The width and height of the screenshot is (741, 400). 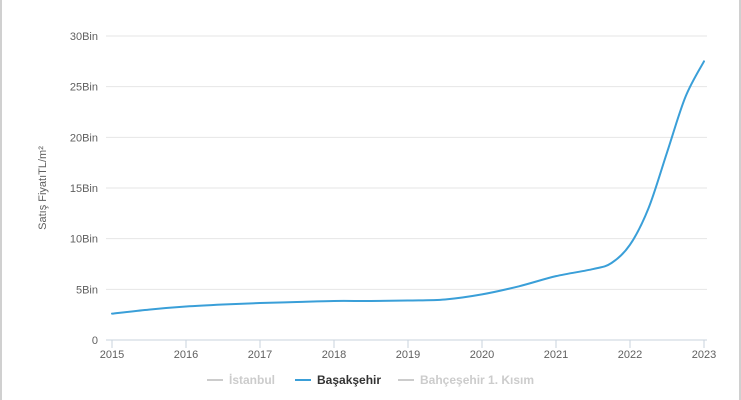 What do you see at coordinates (704, 355) in the screenshot?
I see `x-tick-label: 2023` at bounding box center [704, 355].